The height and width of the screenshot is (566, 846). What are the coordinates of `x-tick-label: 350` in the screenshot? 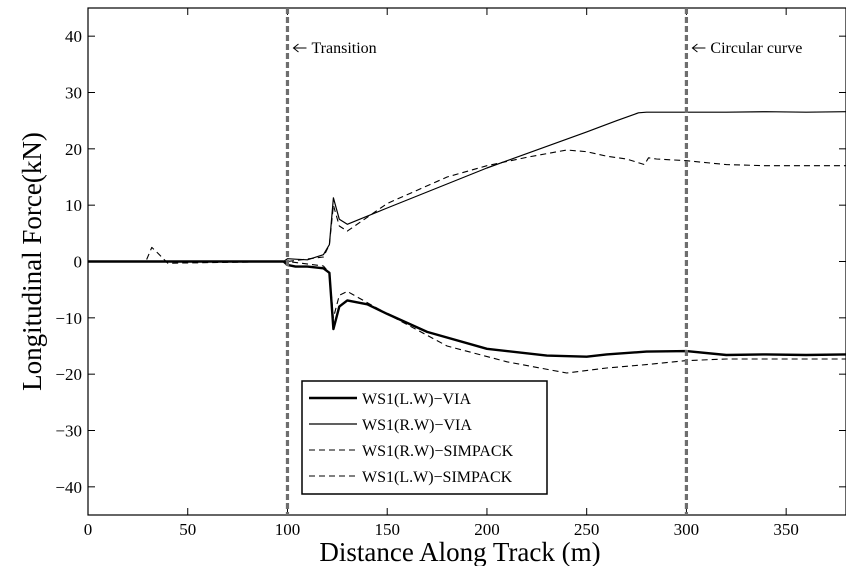 It's located at (786, 529).